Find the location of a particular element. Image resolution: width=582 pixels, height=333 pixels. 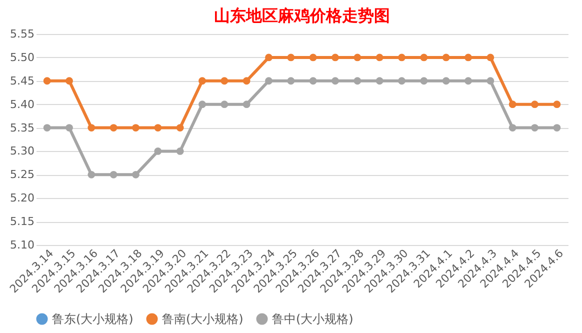

y-tick-label: 5.25 is located at coordinates (22, 175).